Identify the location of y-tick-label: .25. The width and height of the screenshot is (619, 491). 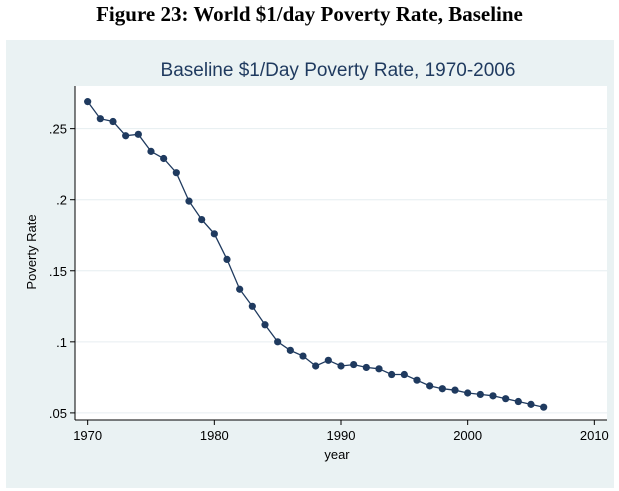
(58, 129).